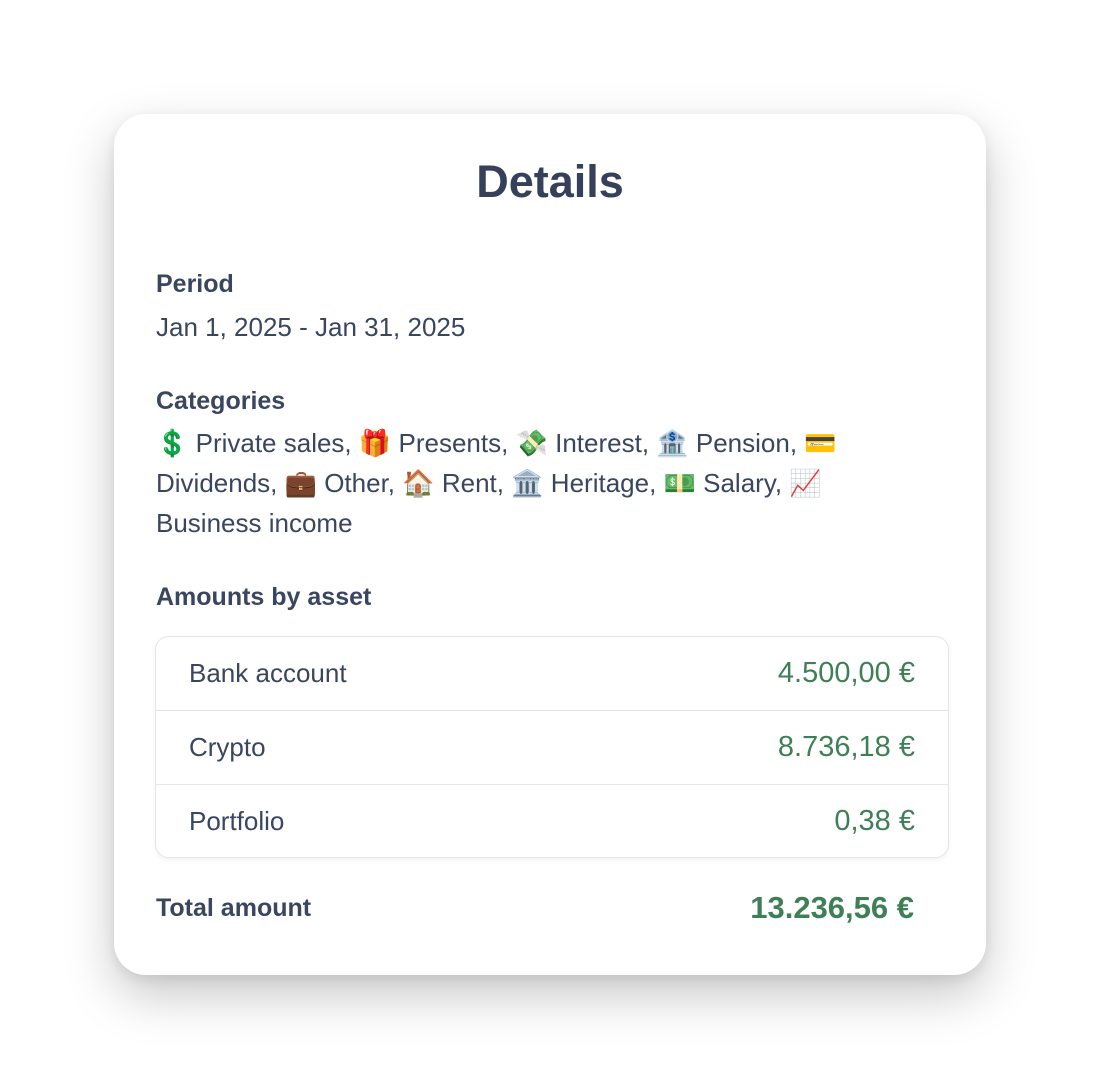 This screenshot has height=1090, width=1100. Describe the element at coordinates (268, 673) in the screenshot. I see `asset-name: Bank account` at that location.